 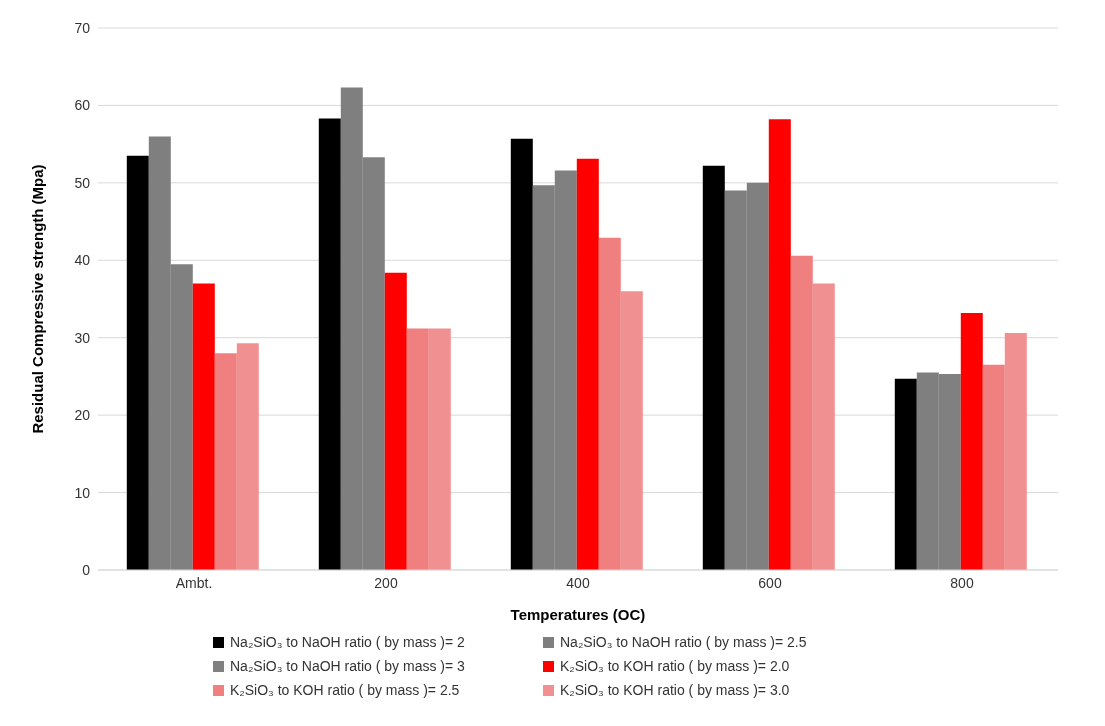 What do you see at coordinates (675, 666) in the screenshot?
I see `legend-label: K₂SiO₃ to KOH ratio ( by mass )= 2.0` at bounding box center [675, 666].